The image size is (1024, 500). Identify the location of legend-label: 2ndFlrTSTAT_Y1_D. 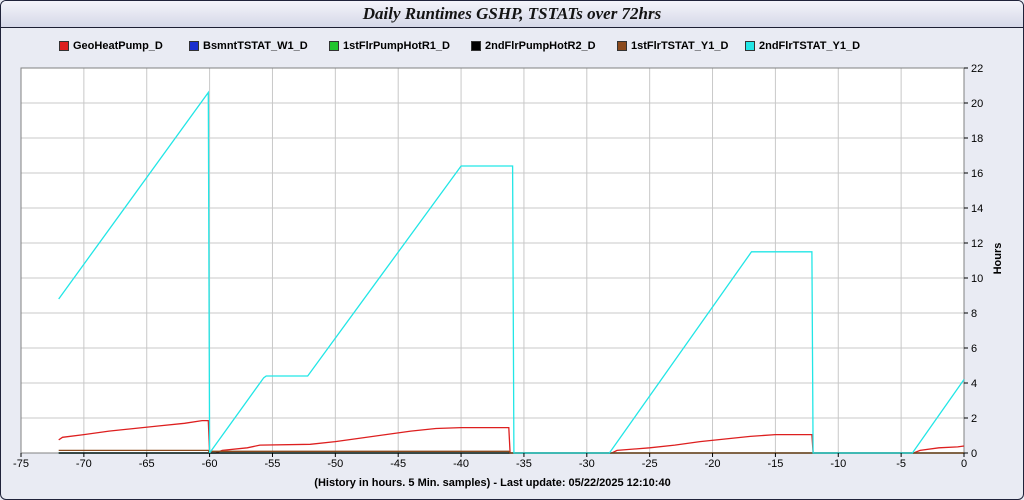
(810, 46).